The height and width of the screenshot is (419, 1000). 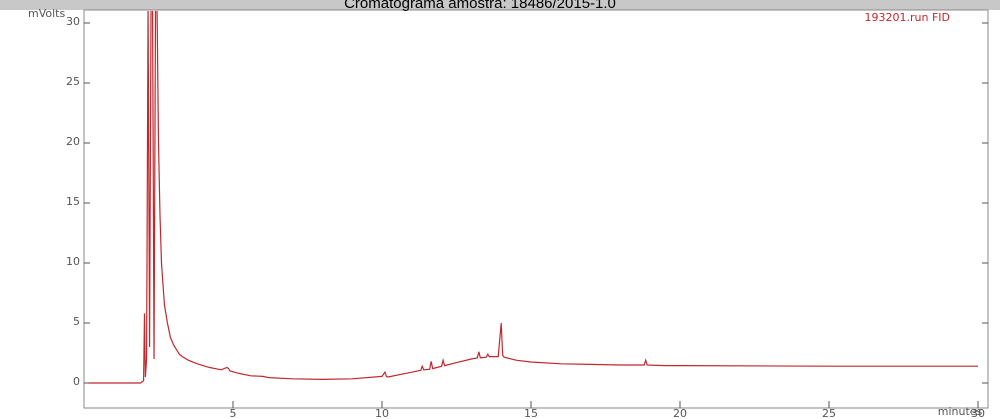 I want to click on title-bar, so click(x=500, y=5).